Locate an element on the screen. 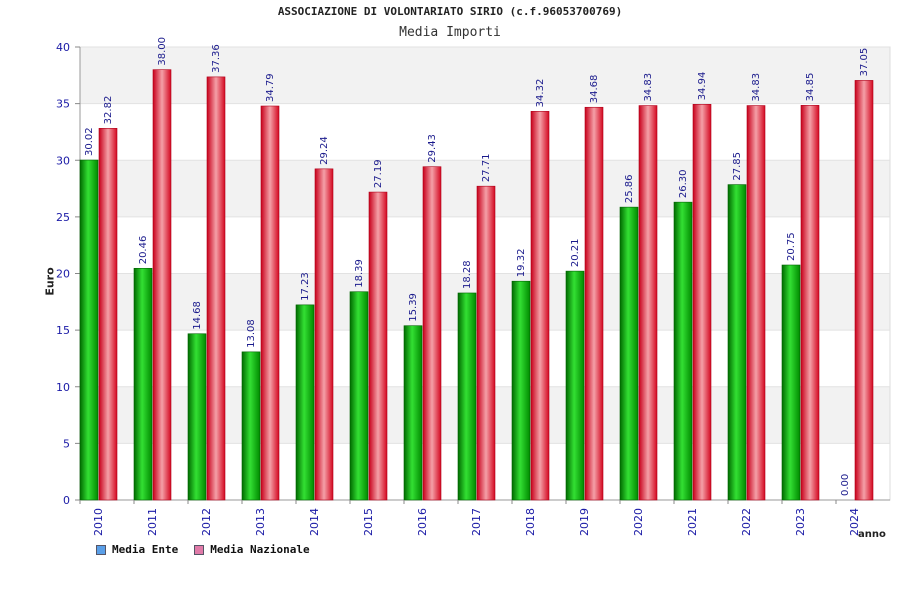 This screenshot has height=600, width=900. legend-swatch-media-ente is located at coordinates (101, 549).